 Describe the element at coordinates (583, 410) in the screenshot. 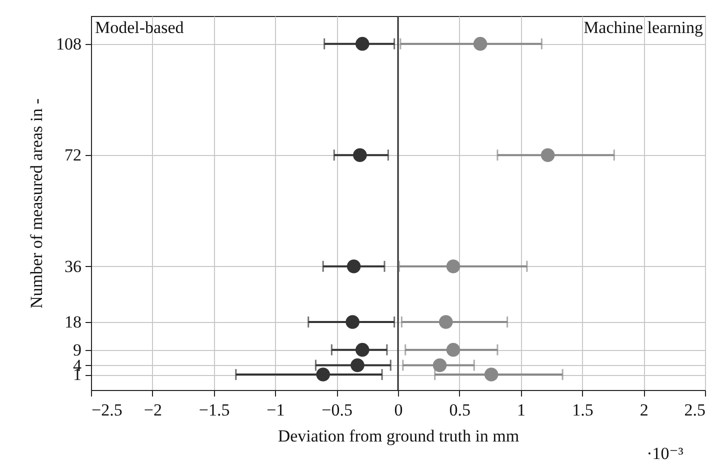

I see `x-tick-label: 1.5` at that location.